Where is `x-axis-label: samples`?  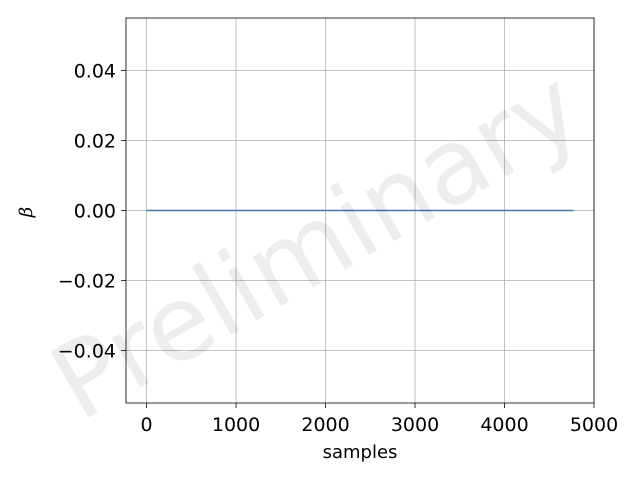
x-axis-label: samples is located at coordinates (360, 452).